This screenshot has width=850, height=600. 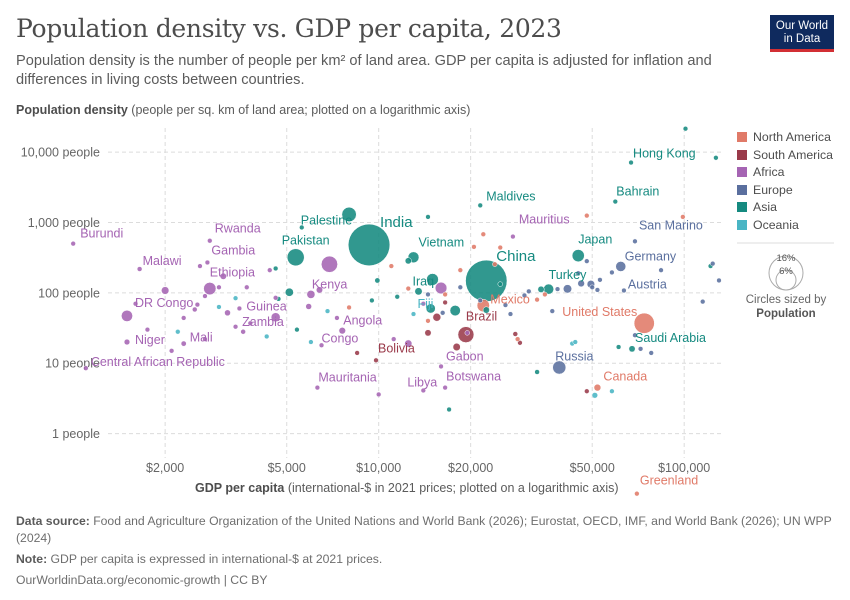 I want to click on point-label: Palestine, so click(x=326, y=220).